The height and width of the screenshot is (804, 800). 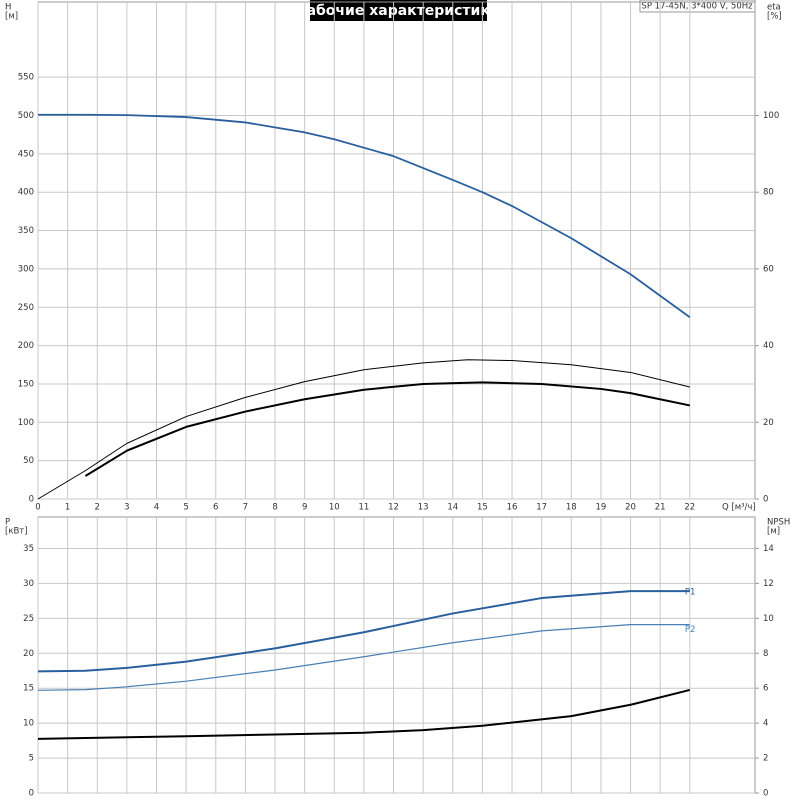 What do you see at coordinates (773, 532) in the screenshot?
I see `y2-axis-unit: [м]` at bounding box center [773, 532].